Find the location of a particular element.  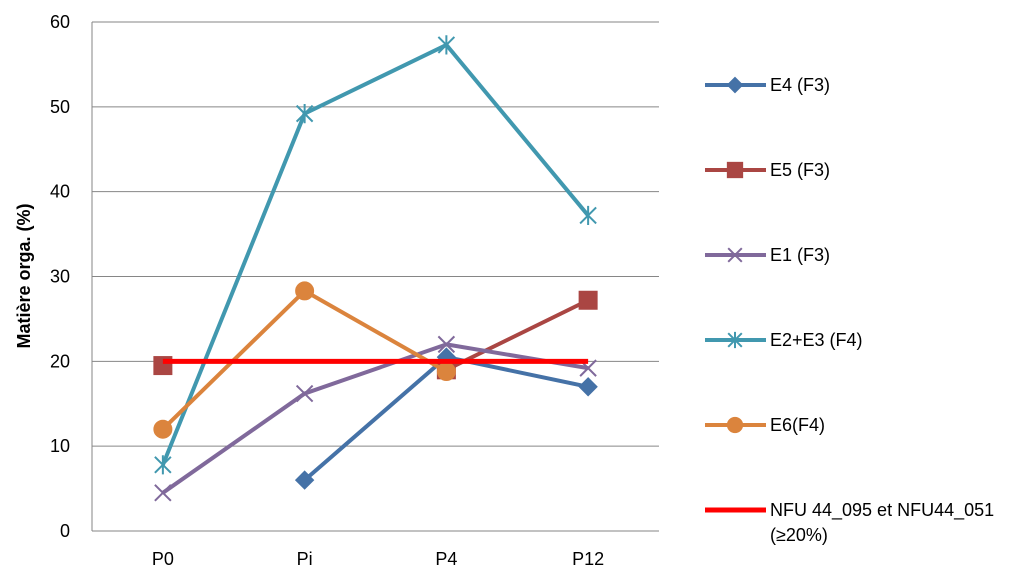

legend-item: E5 (F3) is located at coordinates (767, 170).